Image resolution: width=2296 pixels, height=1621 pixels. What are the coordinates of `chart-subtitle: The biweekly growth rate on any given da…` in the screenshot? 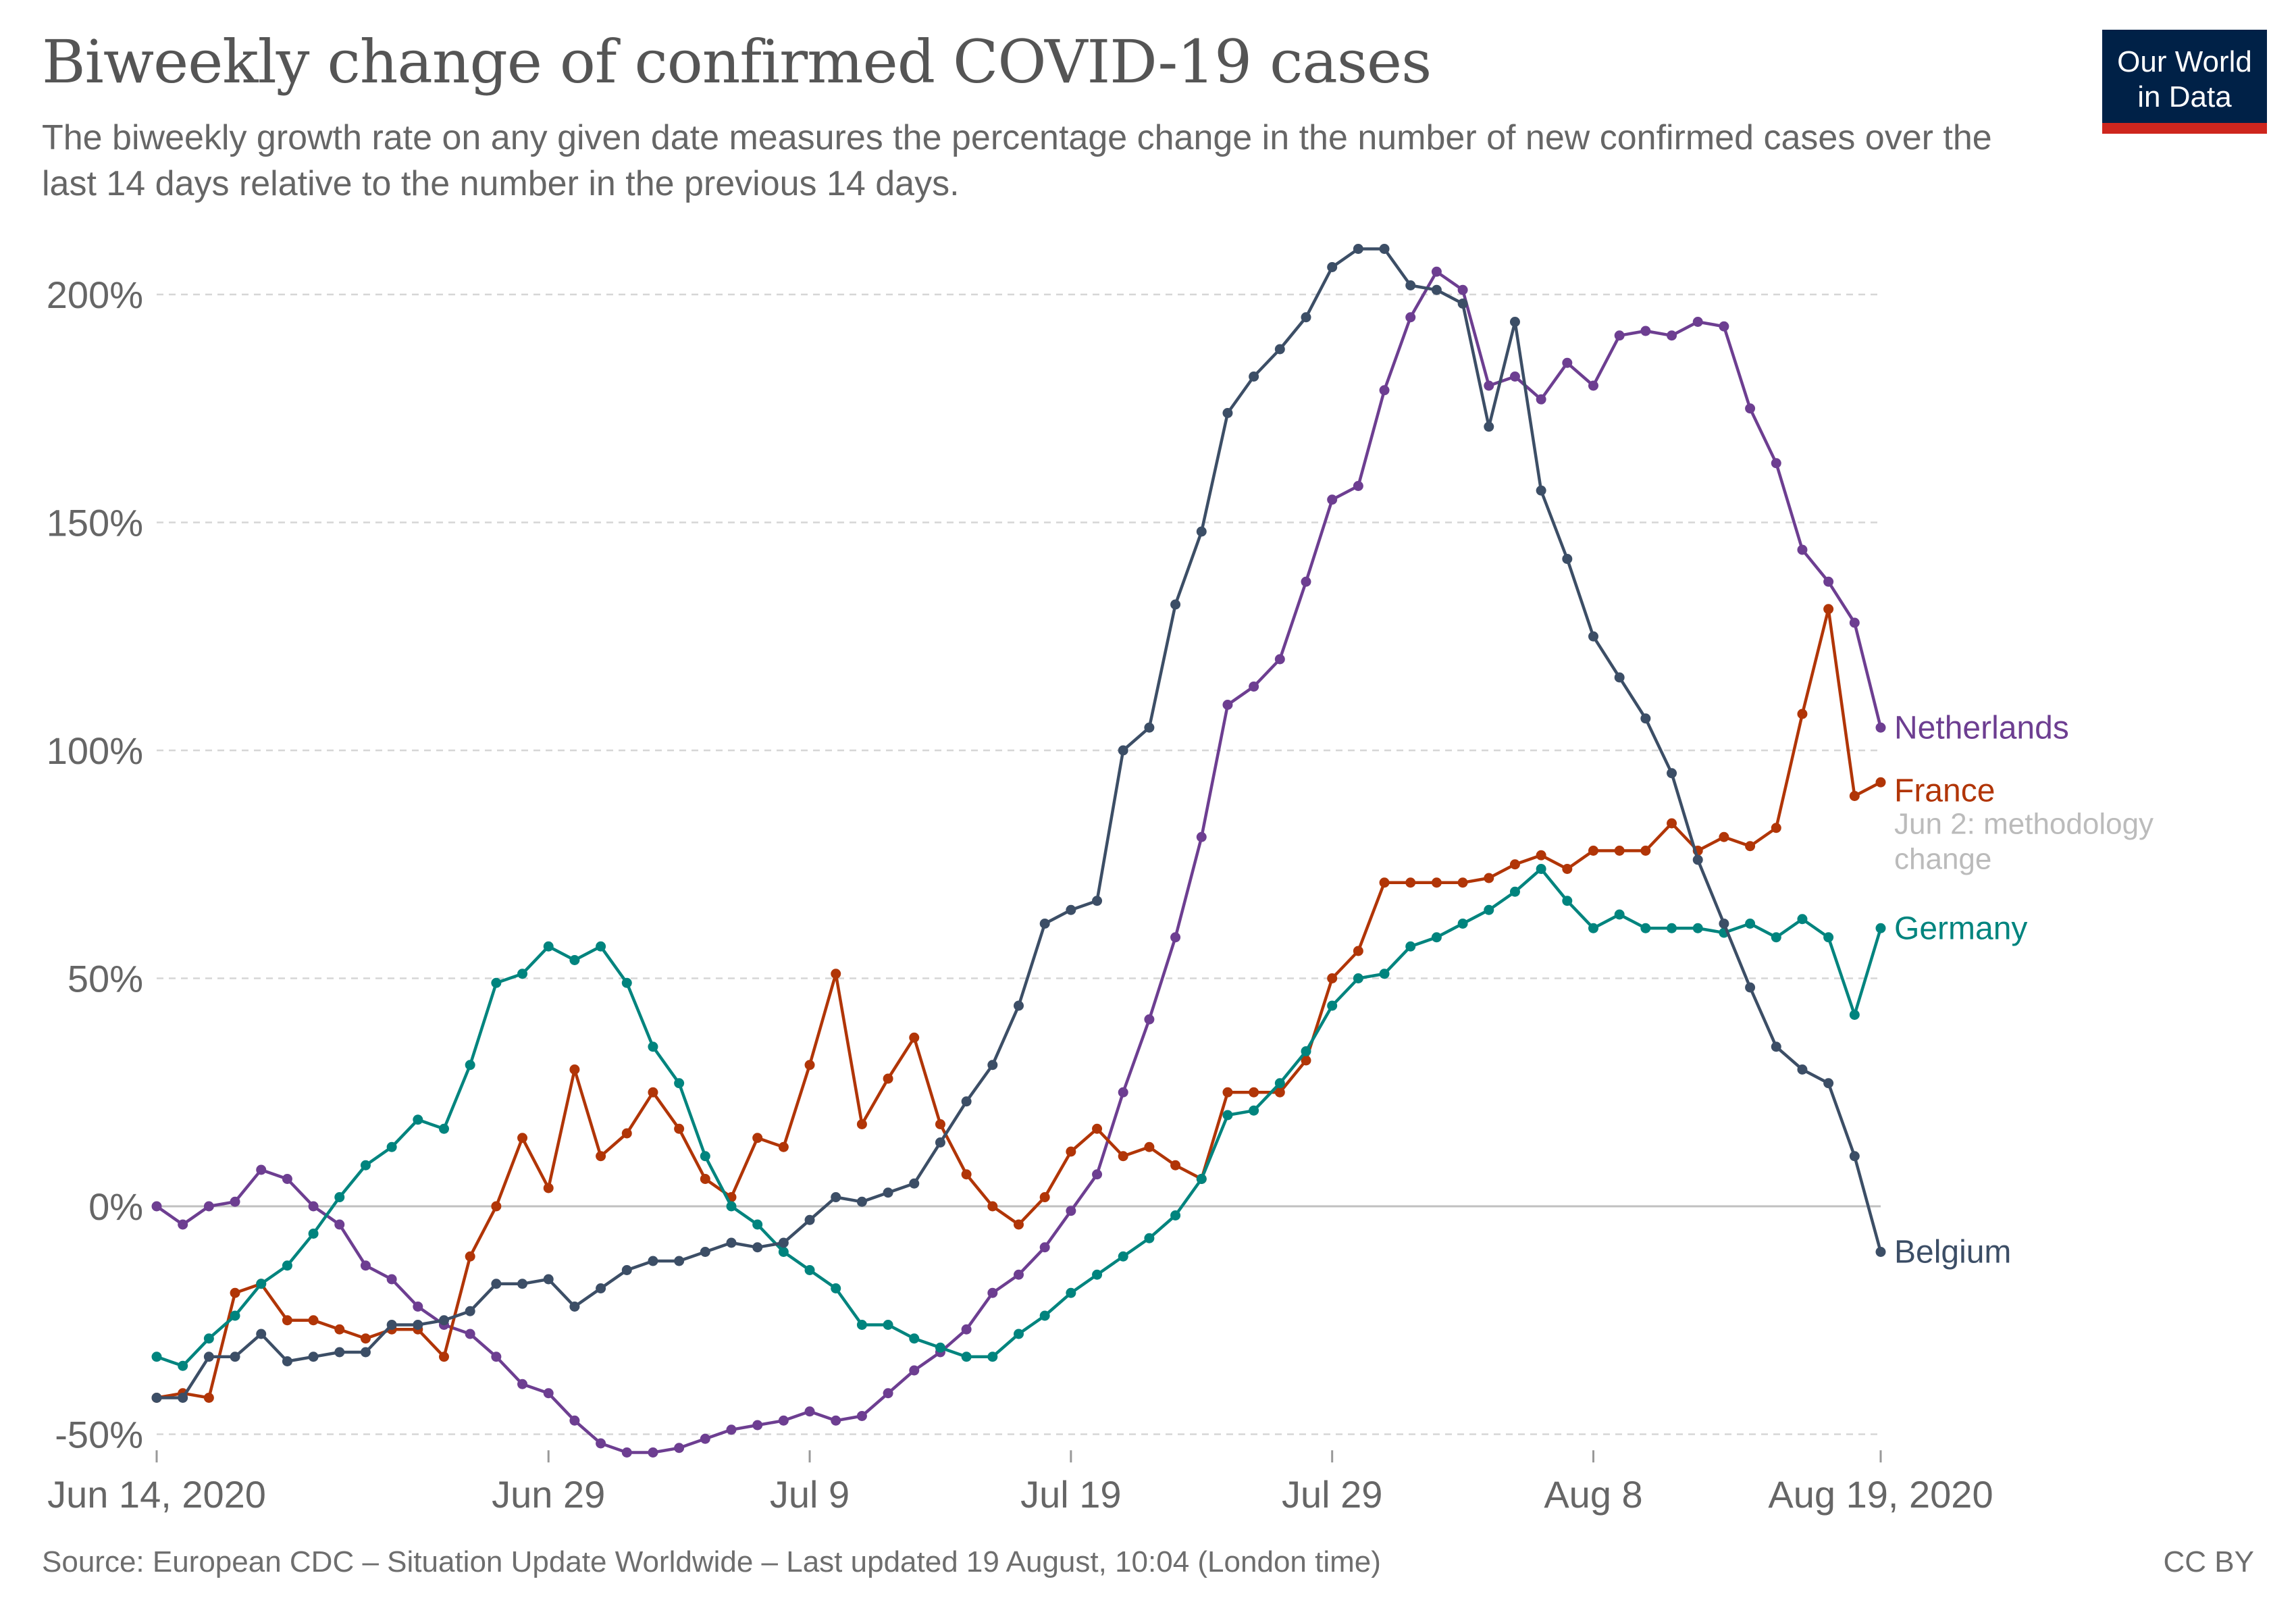 It's located at (1017, 160).